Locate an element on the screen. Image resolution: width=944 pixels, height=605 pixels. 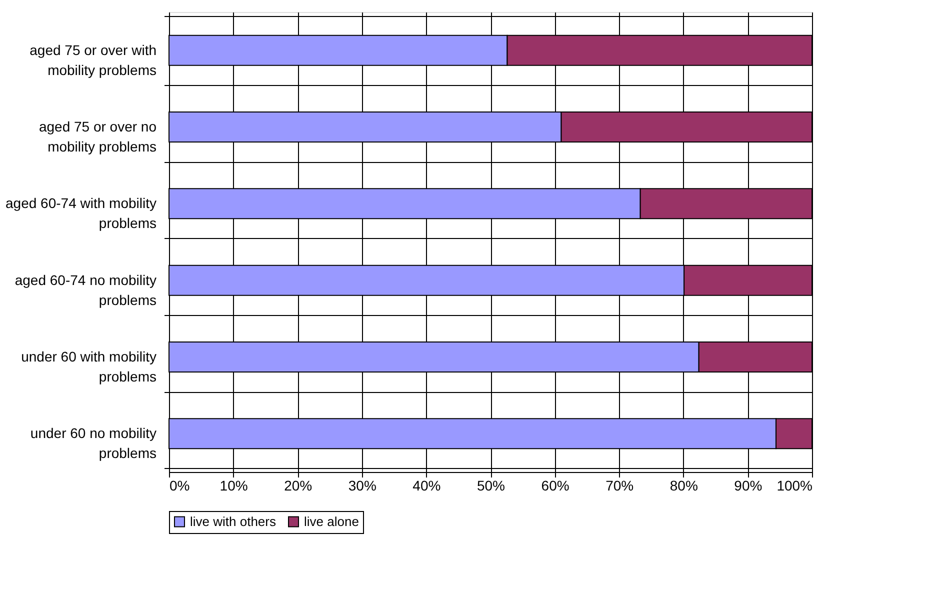
legend-label: live with others is located at coordinates (233, 521).